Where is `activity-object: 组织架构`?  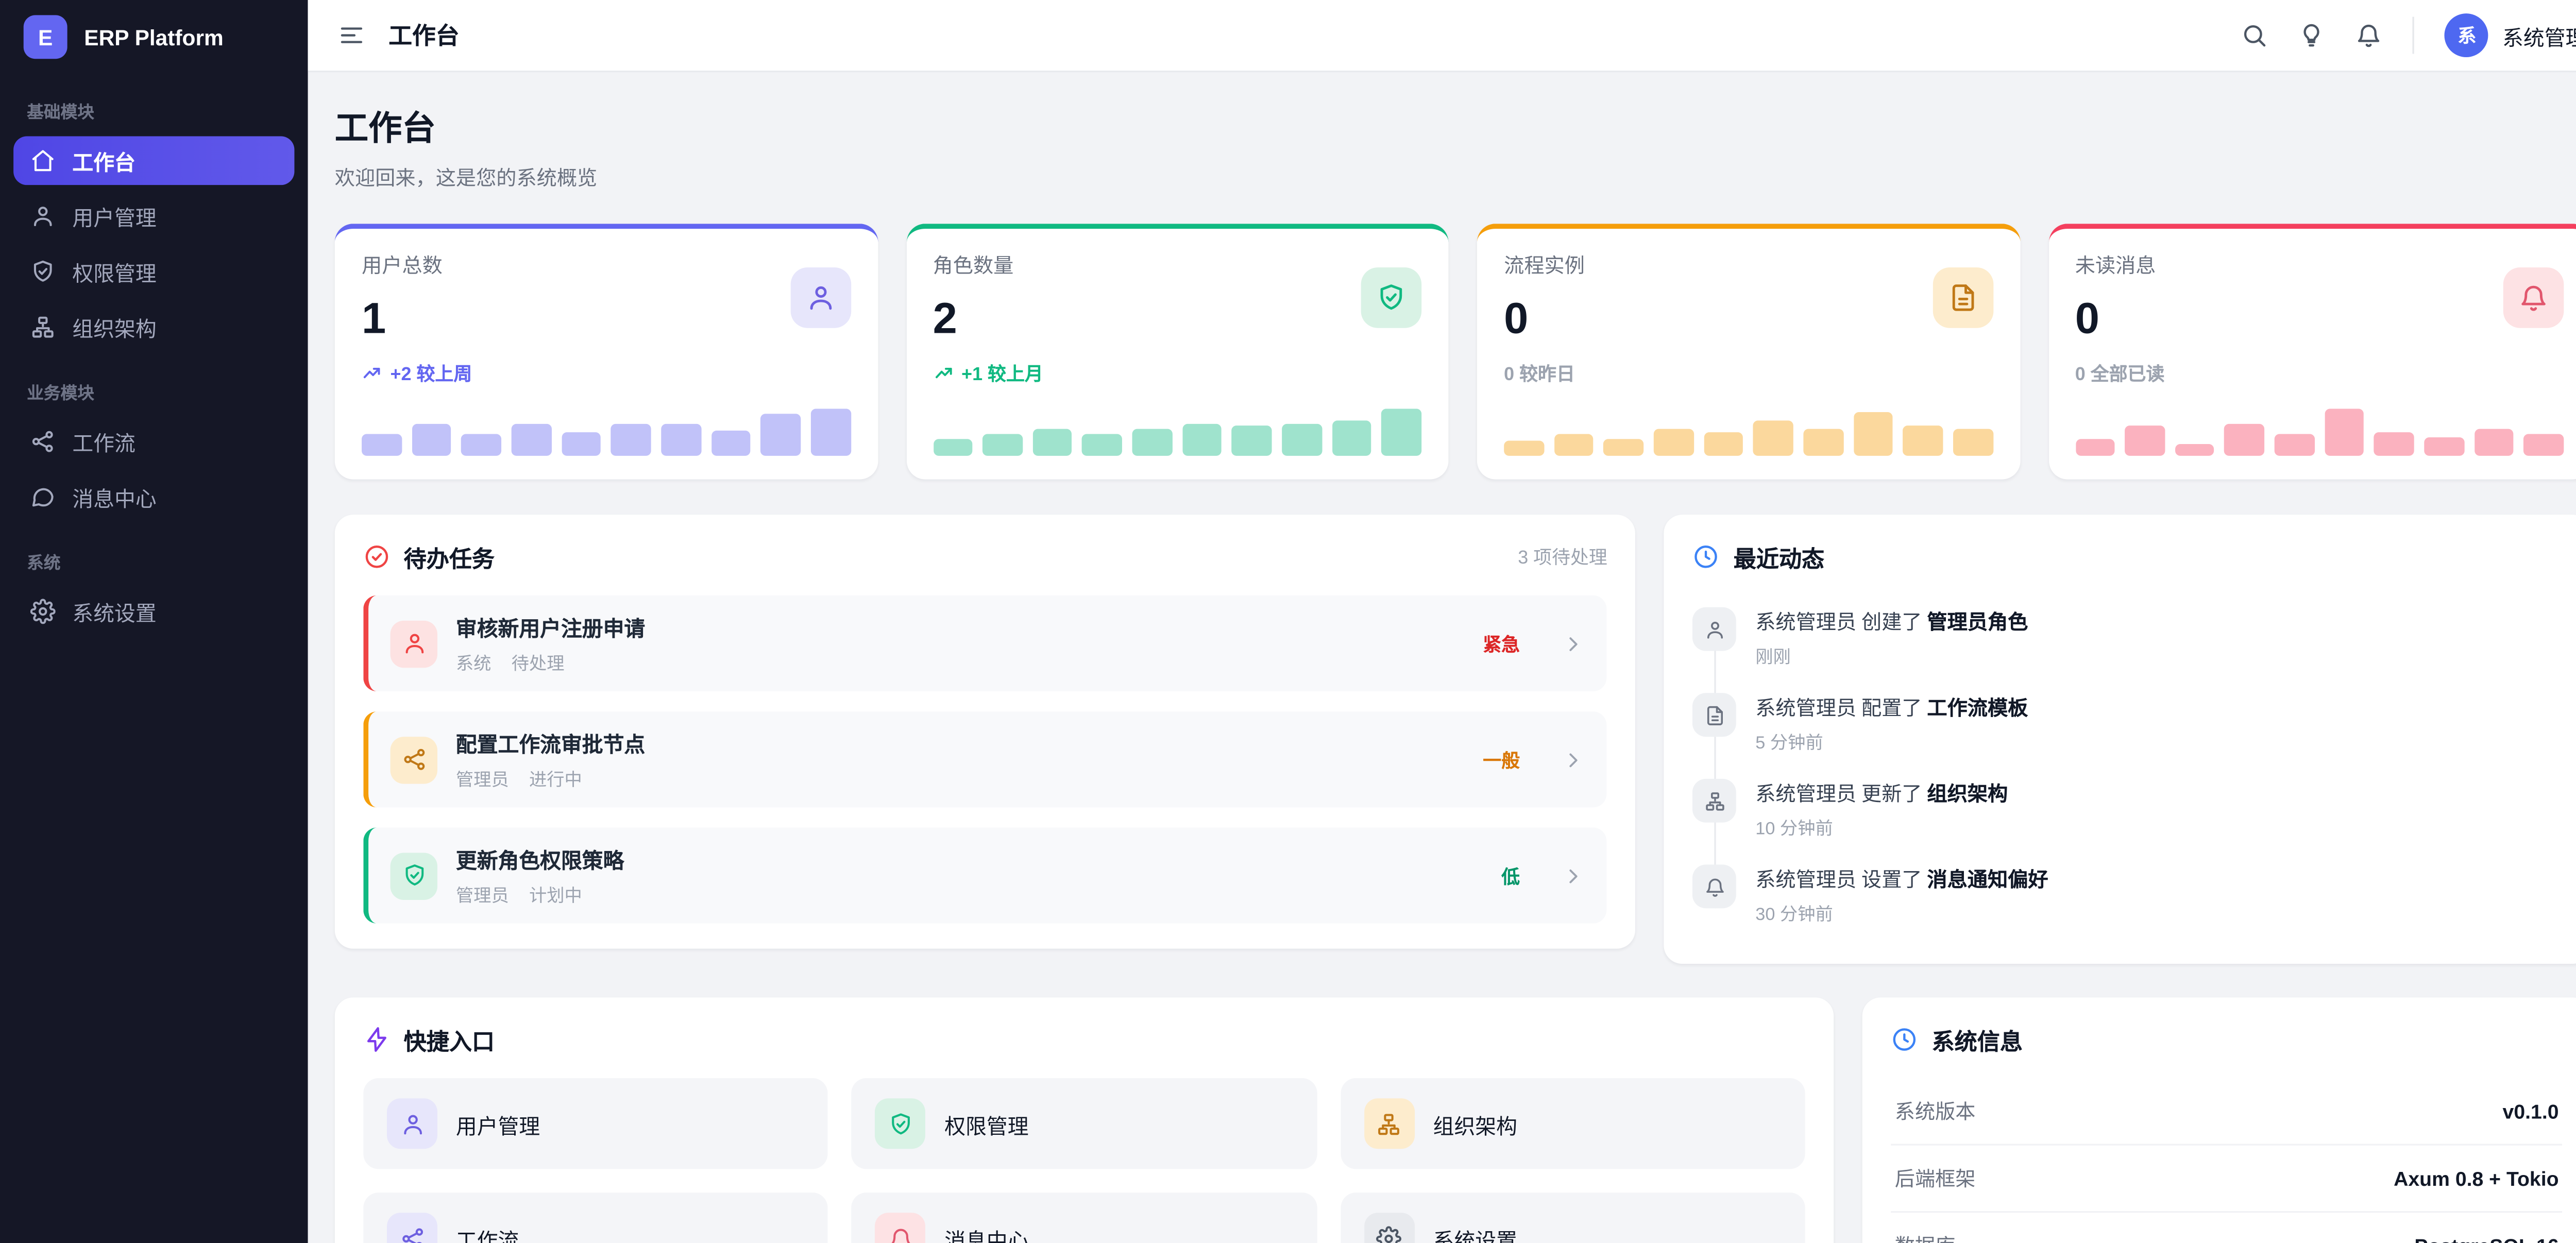
activity-object: 组织架构 is located at coordinates (1967, 794).